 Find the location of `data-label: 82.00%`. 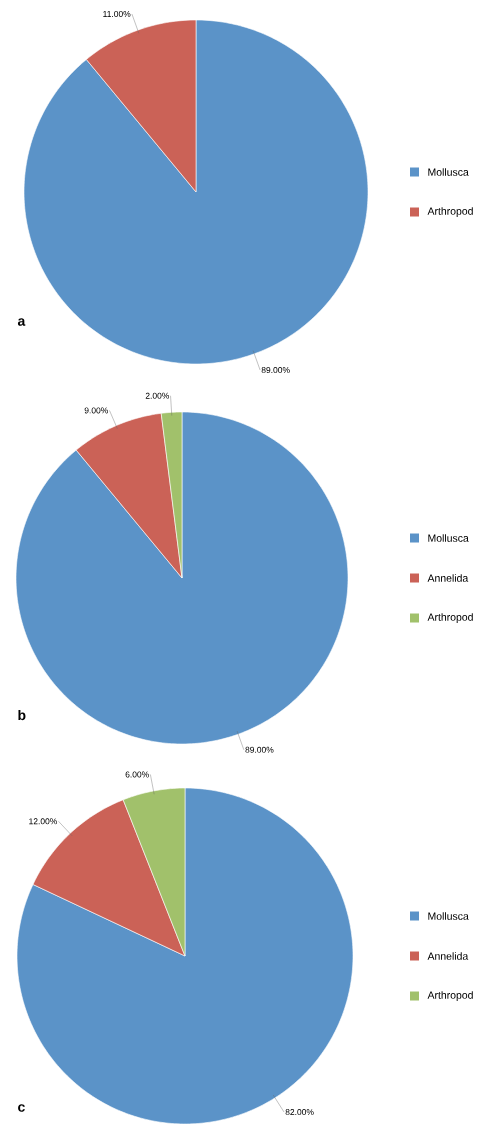

data-label: 82.00% is located at coordinates (299, 1112).